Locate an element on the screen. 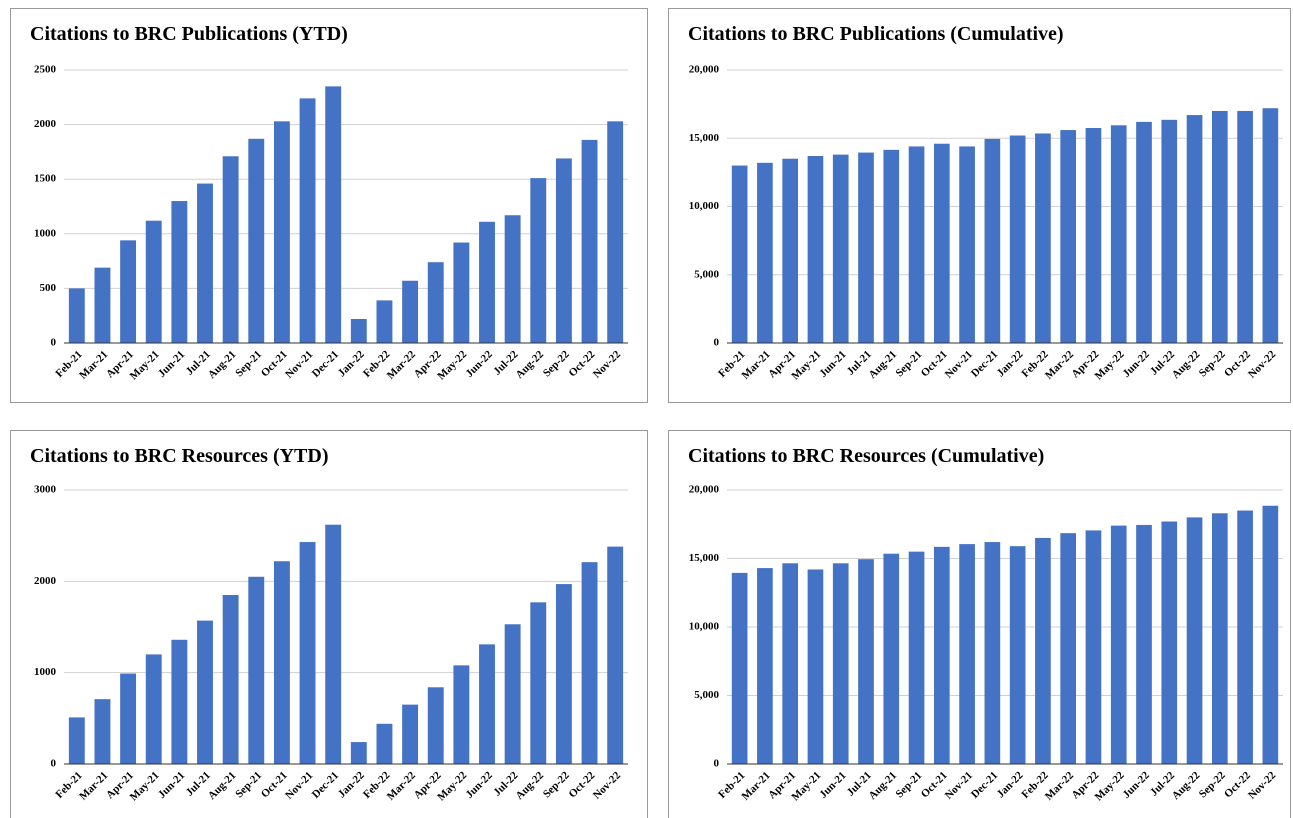  chart-title: Citations to BRC Resources (Cumulative) is located at coordinates (866, 456).